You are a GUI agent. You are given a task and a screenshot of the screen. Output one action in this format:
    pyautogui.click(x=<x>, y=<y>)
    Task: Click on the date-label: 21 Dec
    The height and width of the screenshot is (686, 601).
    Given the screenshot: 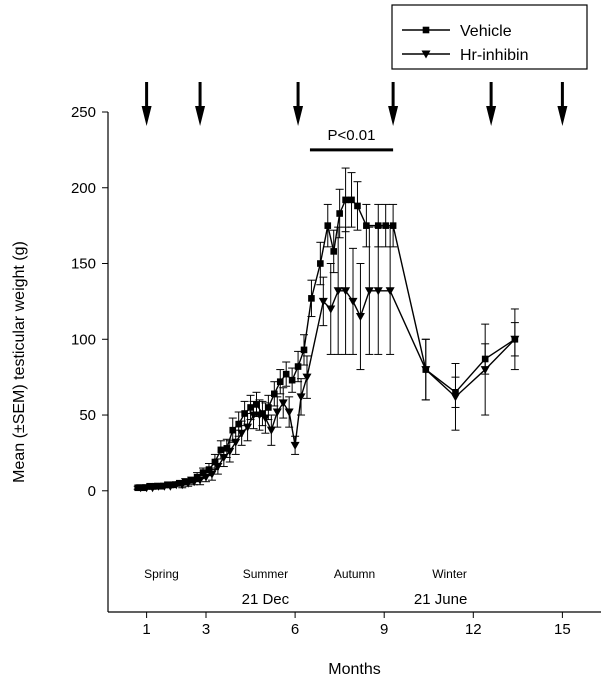 What is the action you would take?
    pyautogui.click(x=266, y=599)
    